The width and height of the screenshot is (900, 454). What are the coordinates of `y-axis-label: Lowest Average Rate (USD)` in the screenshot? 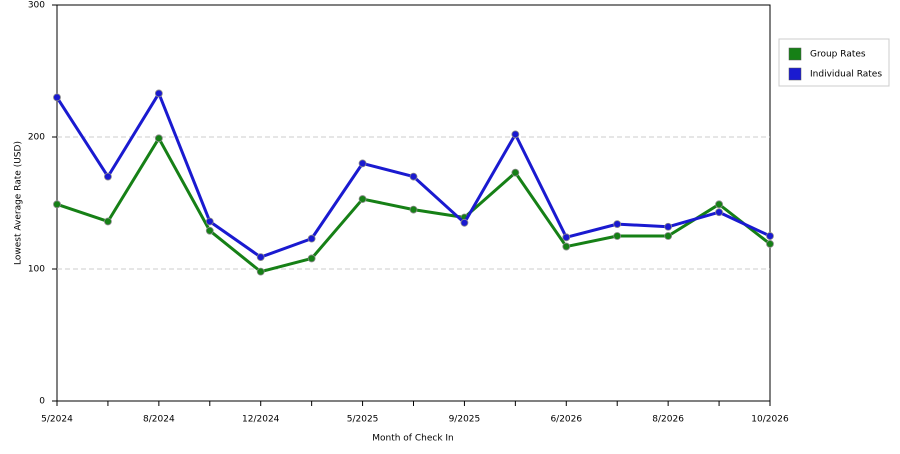 It's located at (19, 203).